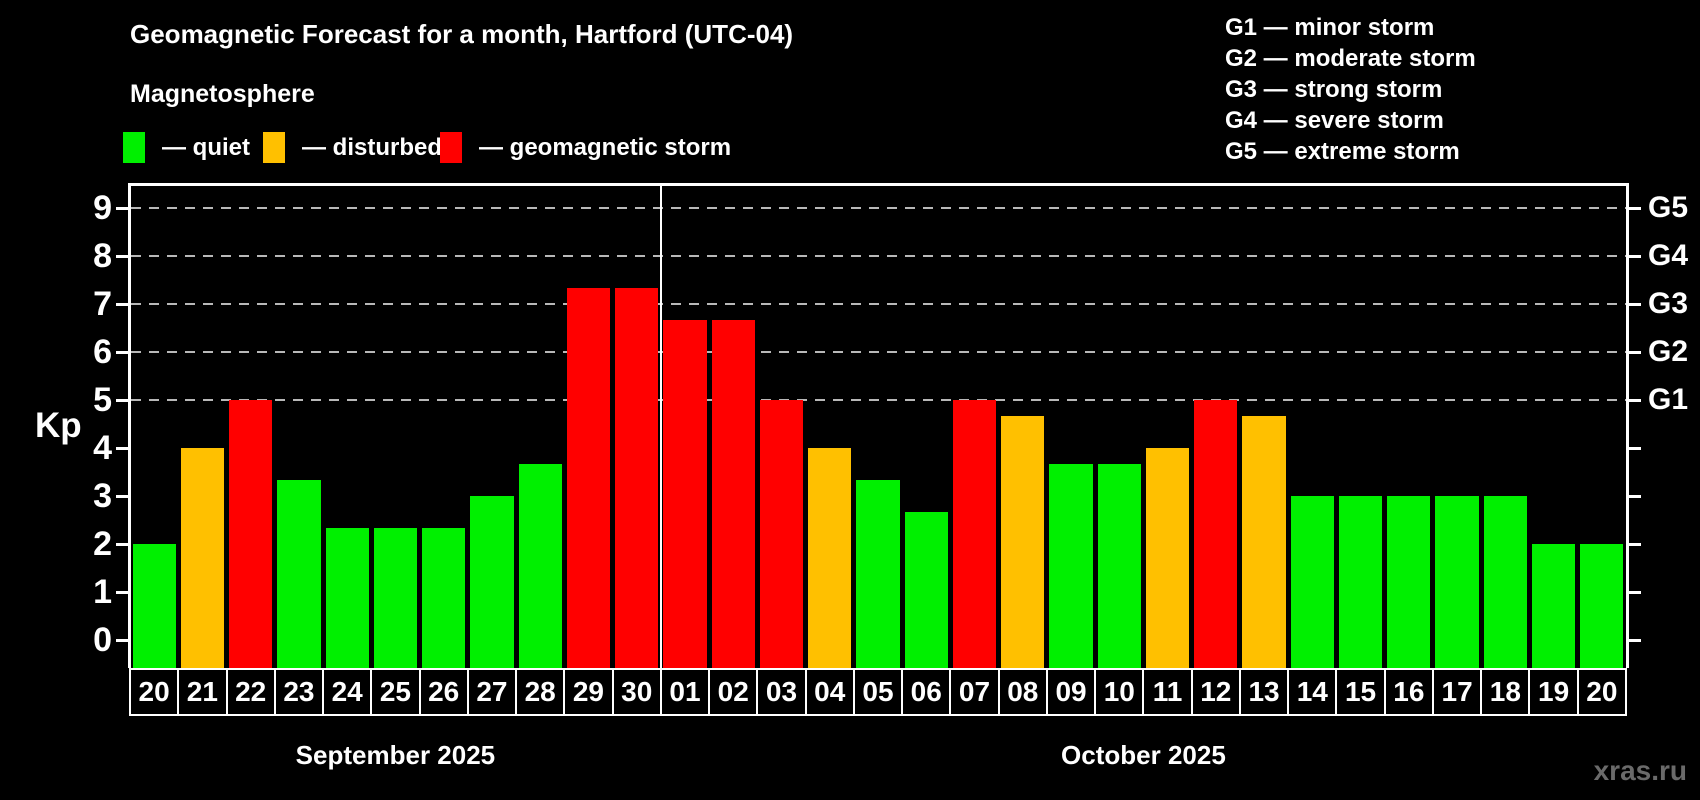 The image size is (1700, 800). What do you see at coordinates (588, 692) in the screenshot?
I see `date-label: 29` at bounding box center [588, 692].